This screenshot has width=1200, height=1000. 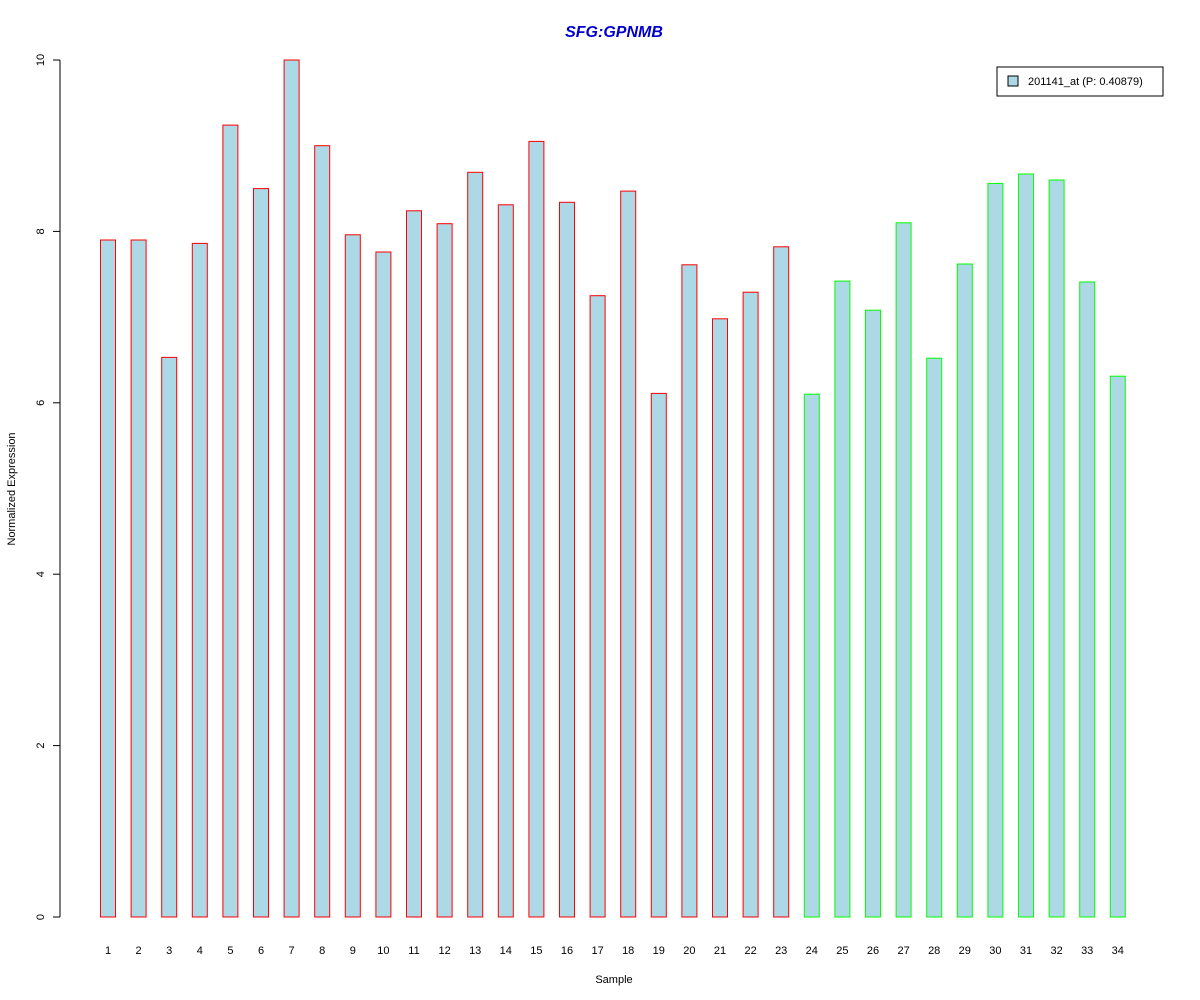 What do you see at coordinates (1026, 951) in the screenshot?
I see `x-tick-label: 31` at bounding box center [1026, 951].